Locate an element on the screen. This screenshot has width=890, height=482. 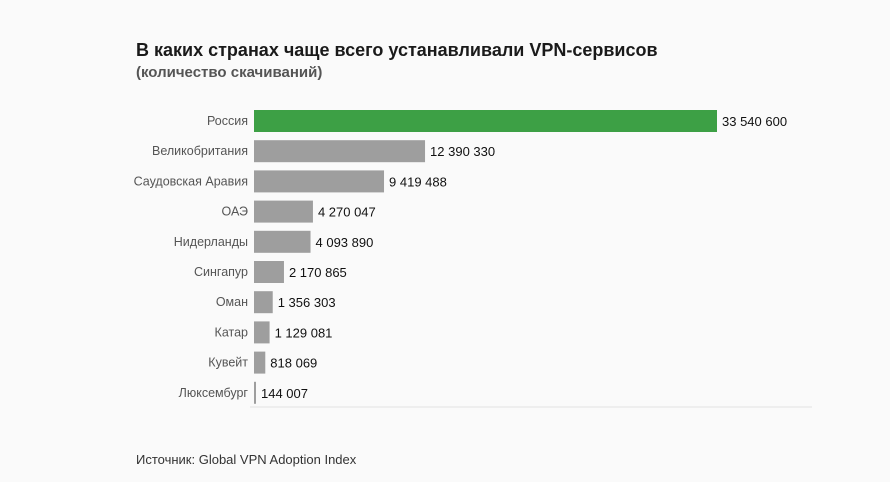
value-label: 1 356 303 is located at coordinates (307, 302).